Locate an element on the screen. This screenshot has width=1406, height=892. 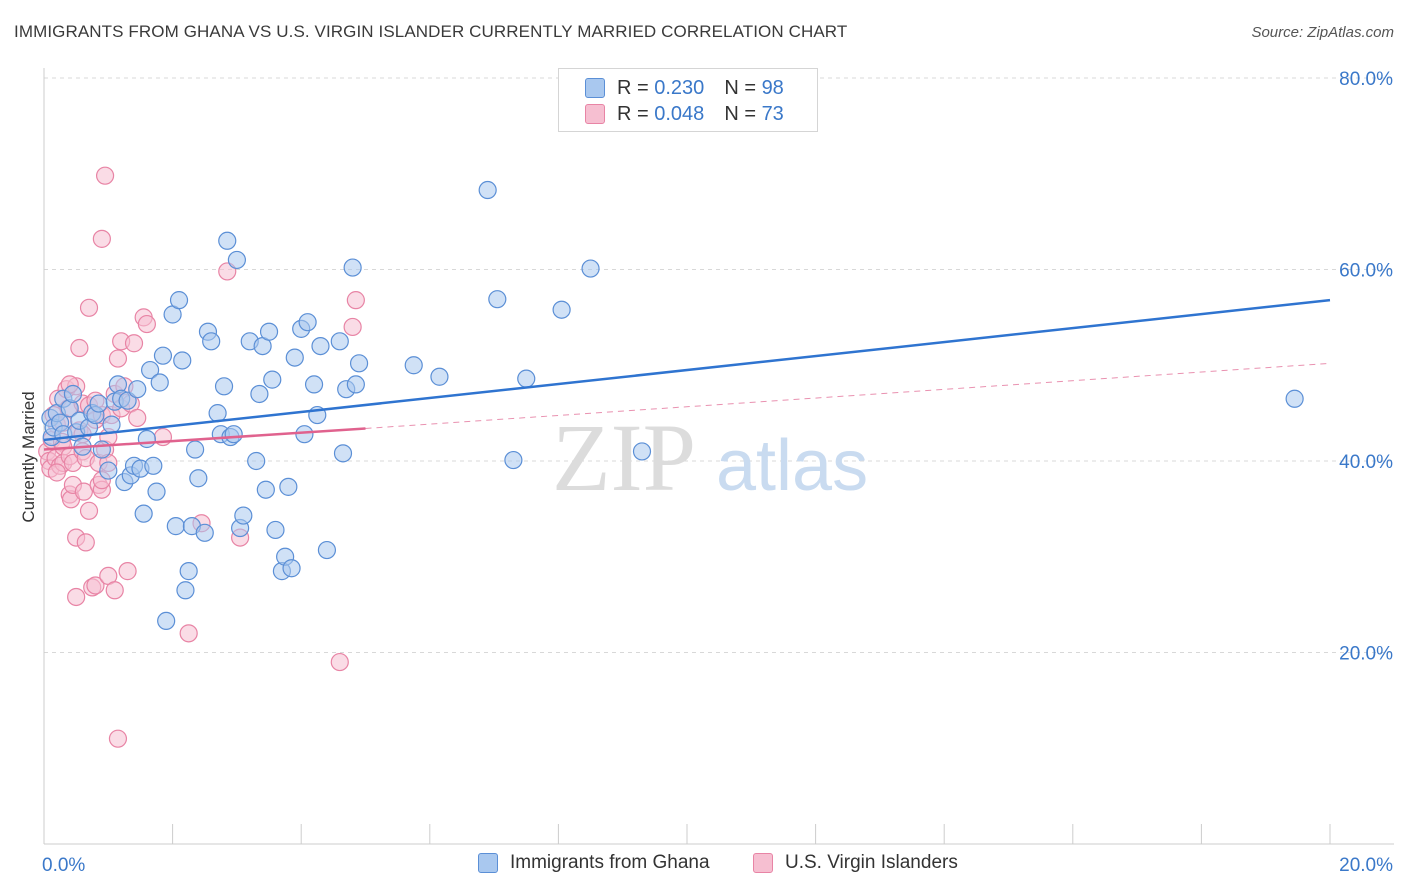
y-tick-label: 20.0% is located at coordinates (1366, 654).